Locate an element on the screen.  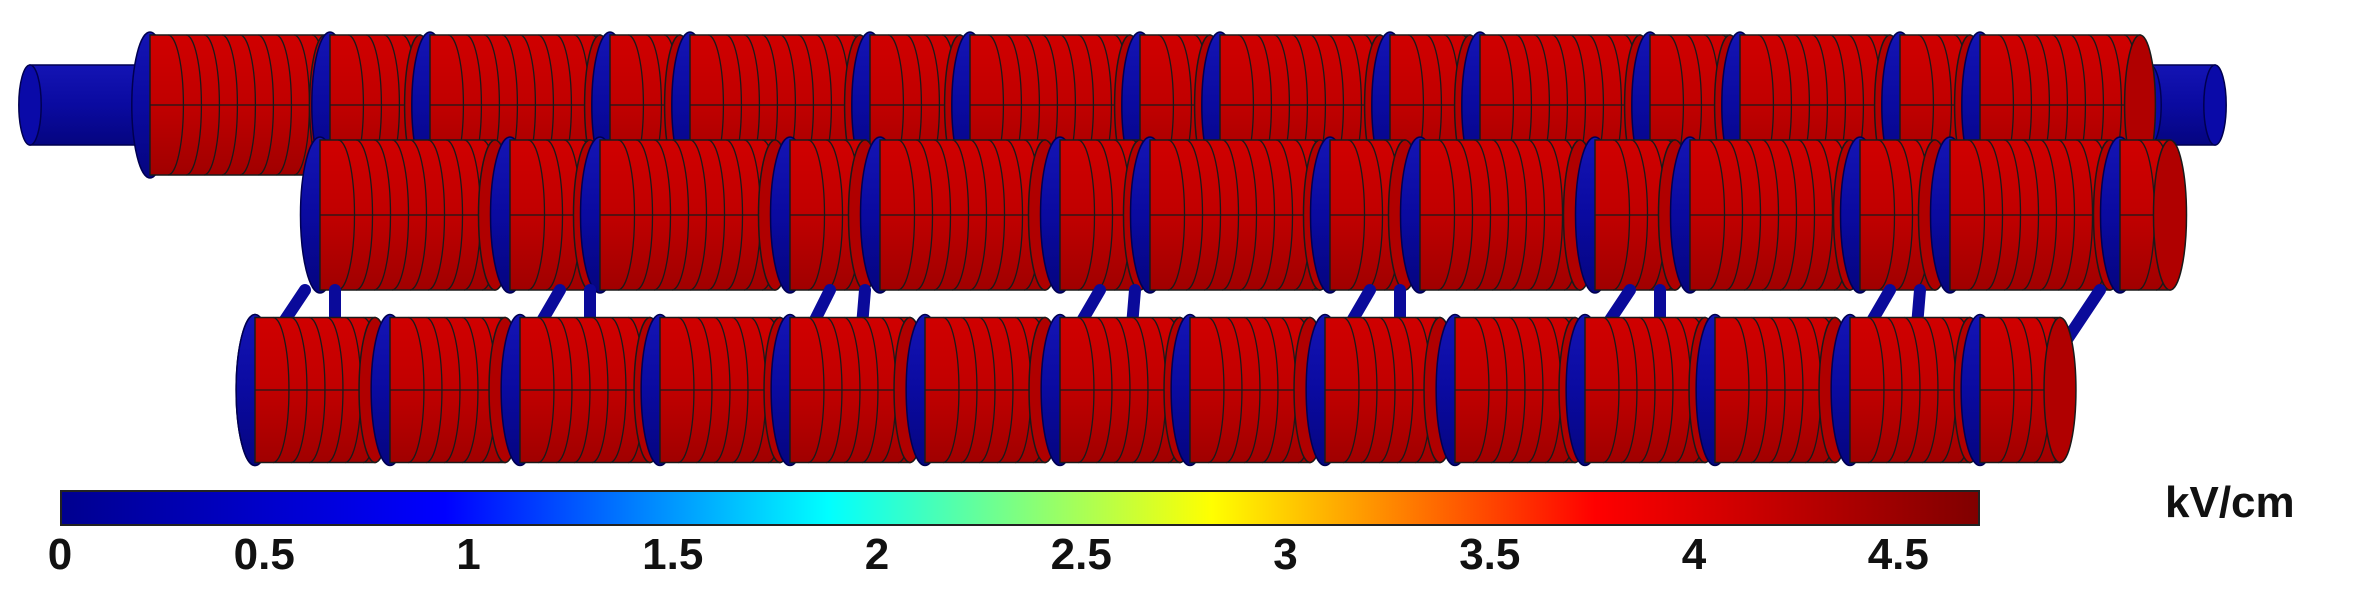
colorbar-tick-label: 4.5 is located at coordinates (1898, 554).